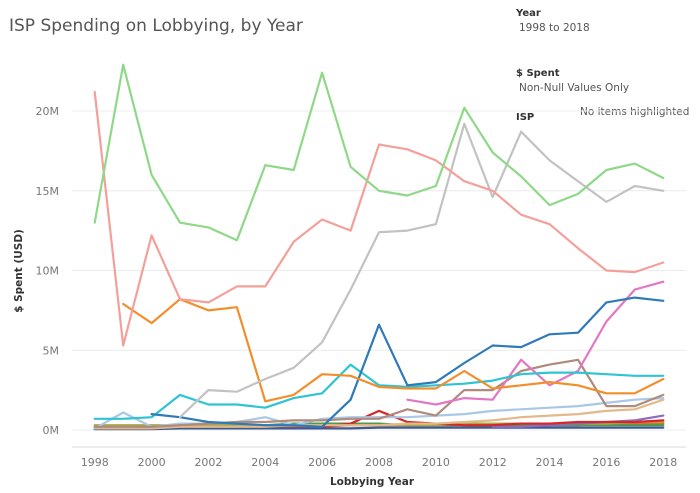 This screenshot has width=700, height=493. I want to click on x-axis-title: Lobbying Year, so click(372, 482).